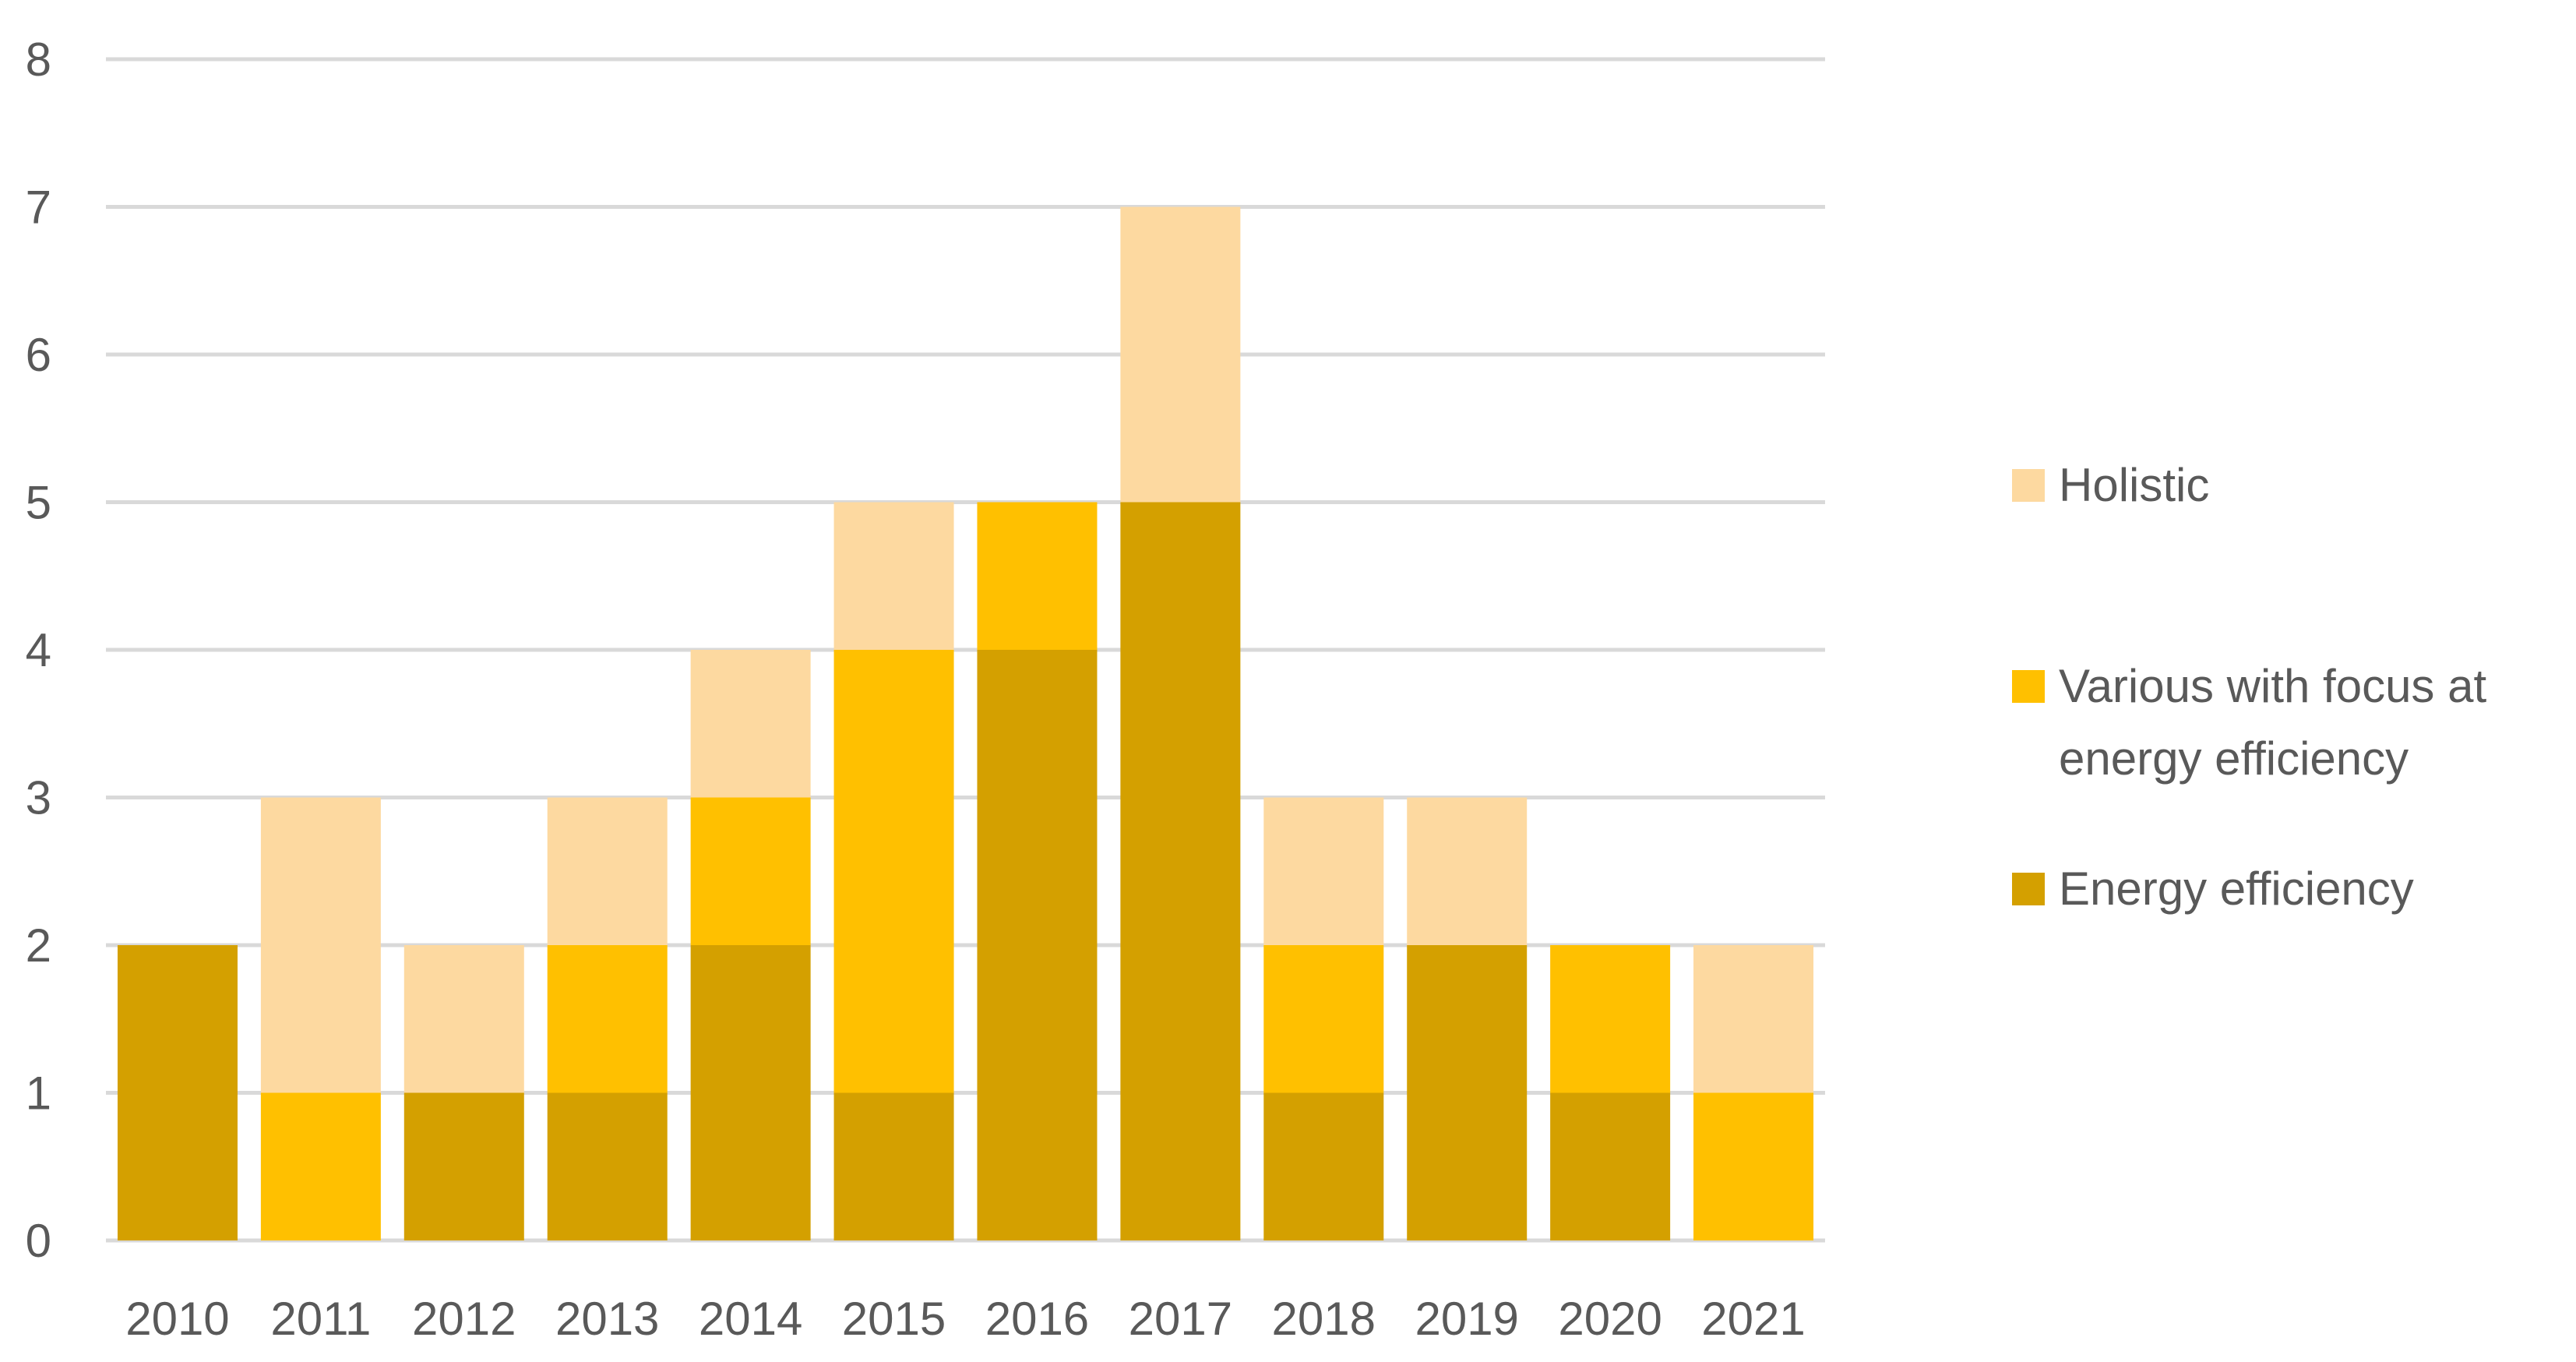 The height and width of the screenshot is (1362, 2576). What do you see at coordinates (1324, 1319) in the screenshot?
I see `x-tick-label-2018: 2018` at bounding box center [1324, 1319].